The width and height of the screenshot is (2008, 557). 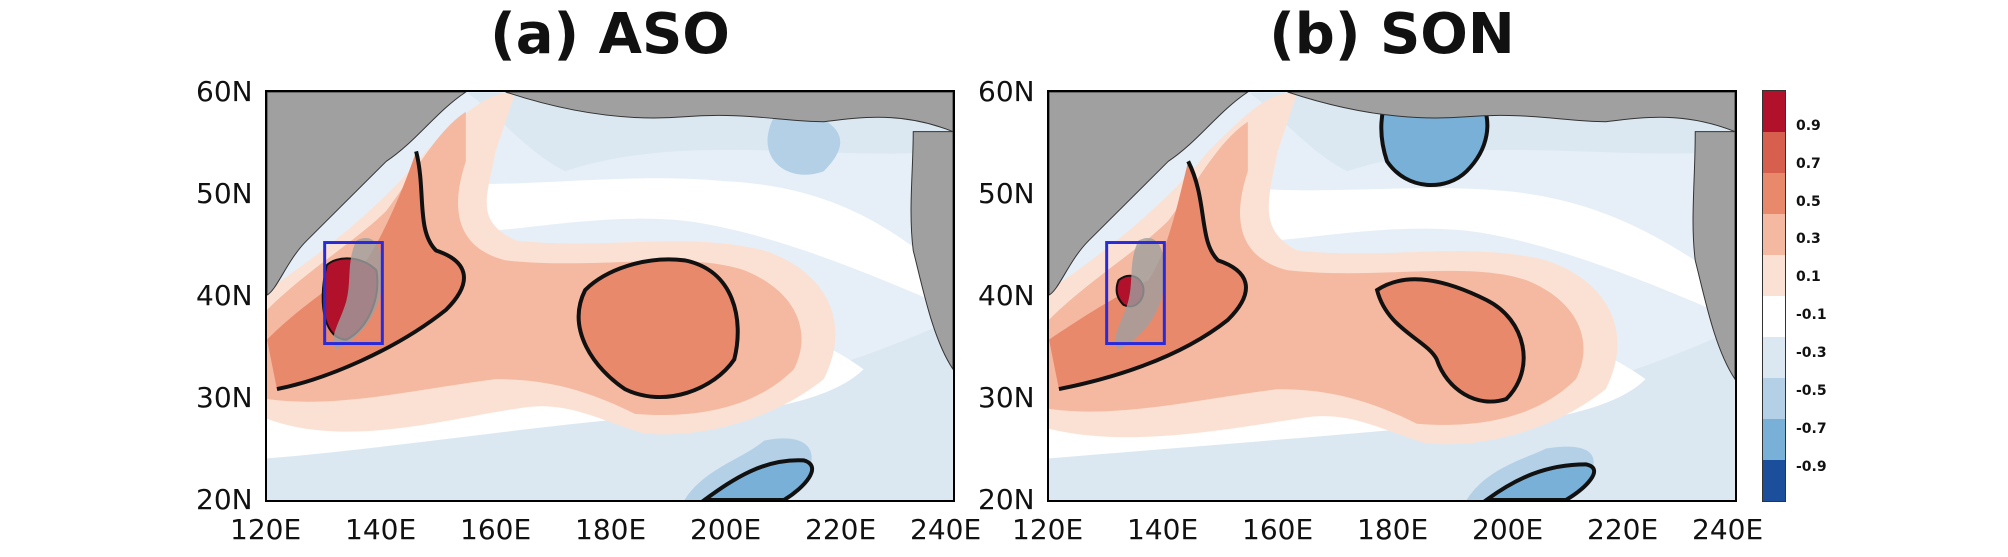 What do you see at coordinates (1048, 529) in the screenshot?
I see `panel-b-xtick-120e: 120E` at bounding box center [1048, 529].